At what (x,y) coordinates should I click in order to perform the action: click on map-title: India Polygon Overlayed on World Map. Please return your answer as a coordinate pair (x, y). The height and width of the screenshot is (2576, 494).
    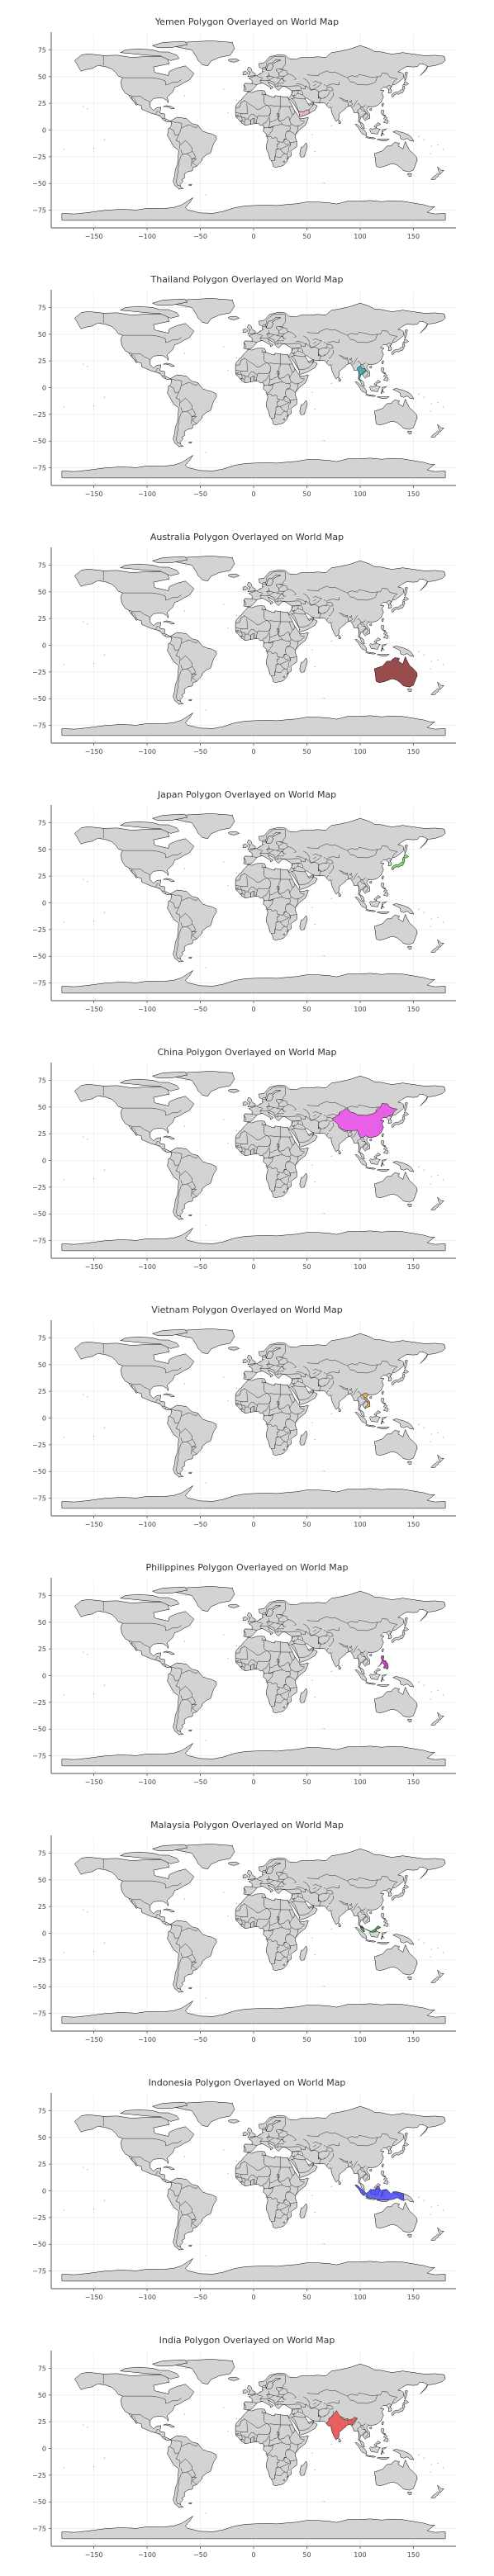
    Looking at the image, I should click on (247, 2340).